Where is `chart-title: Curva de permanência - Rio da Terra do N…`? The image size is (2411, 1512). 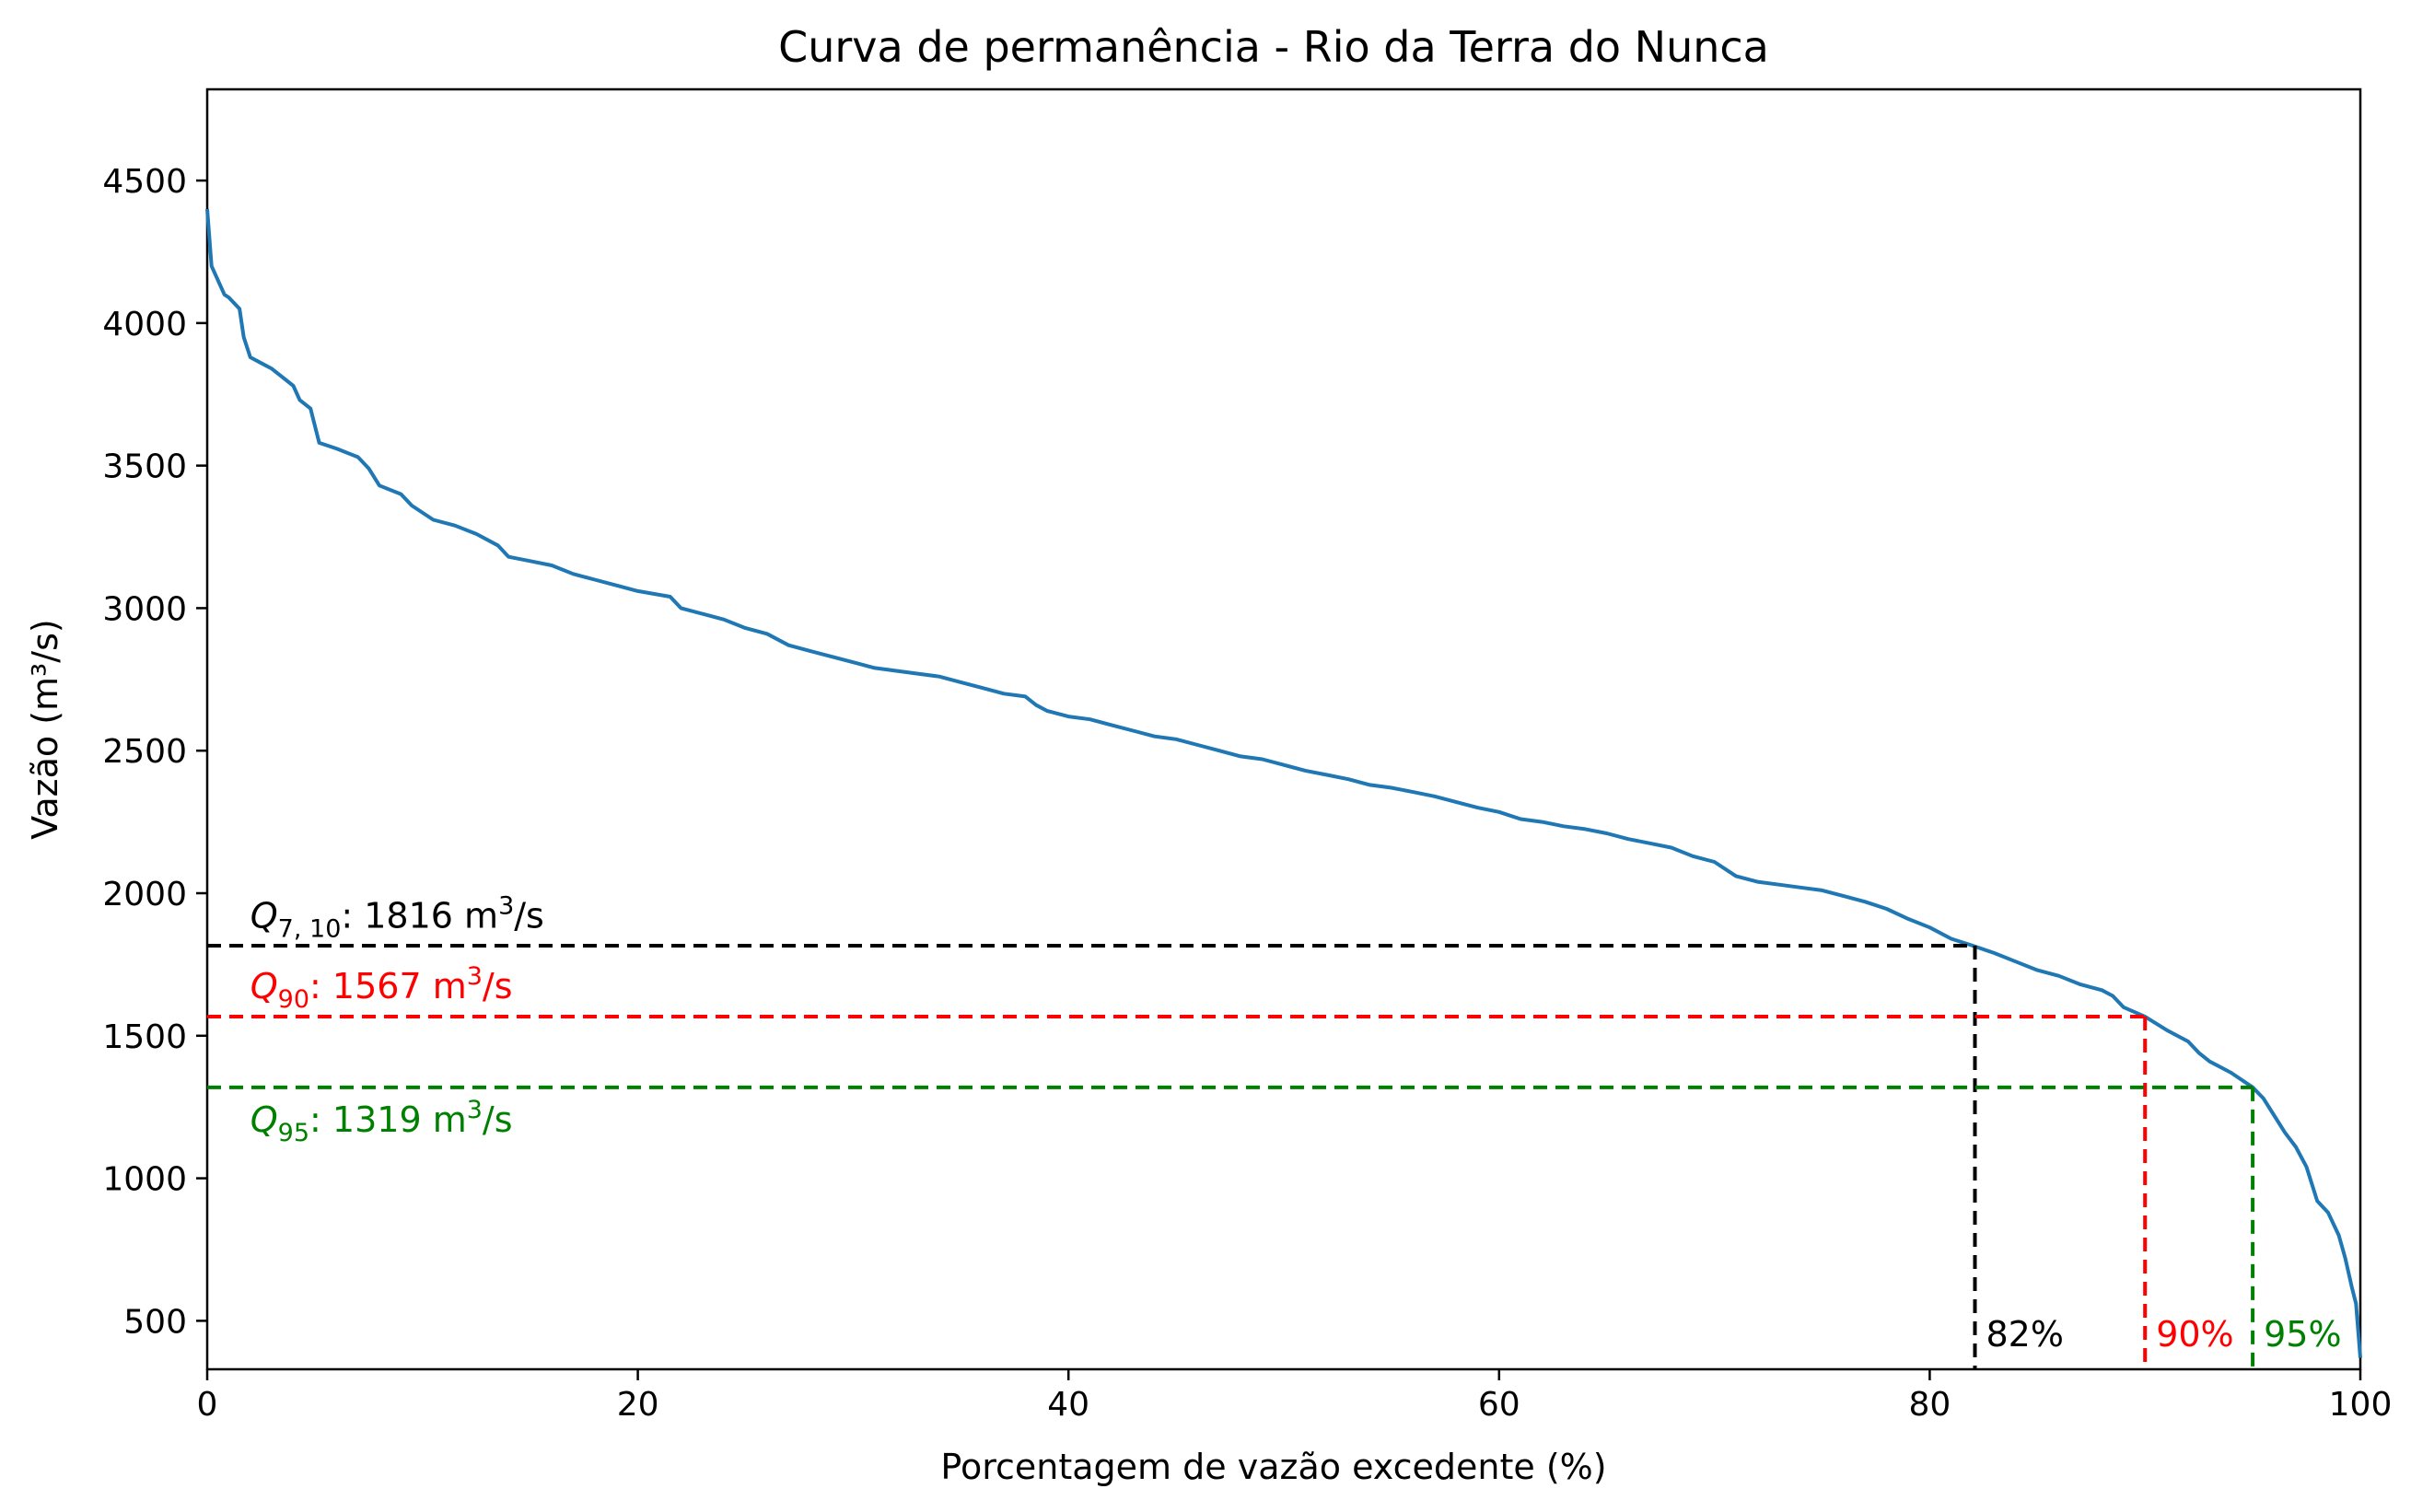 chart-title: Curva de permanência - Rio da Terra do N… is located at coordinates (1273, 47).